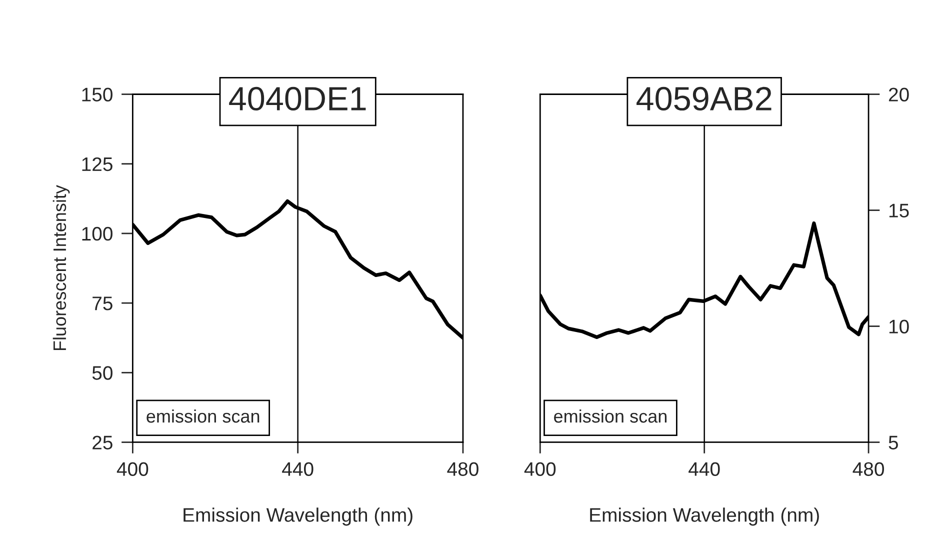 This screenshot has width=941, height=548. What do you see at coordinates (899, 211) in the screenshot?
I see `y2-tick-label: 15` at bounding box center [899, 211].